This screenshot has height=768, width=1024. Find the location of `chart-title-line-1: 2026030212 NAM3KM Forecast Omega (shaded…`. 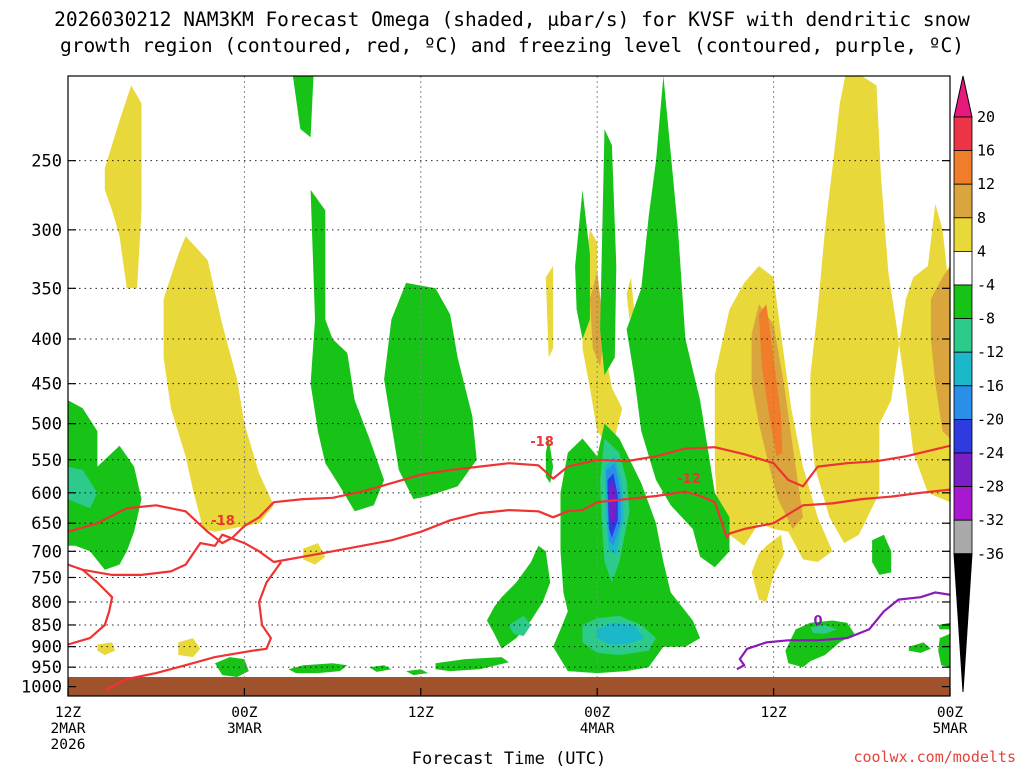

chart-title-line-1: 2026030212 NAM3KM Forecast Omega (shaded… is located at coordinates (512, 19).